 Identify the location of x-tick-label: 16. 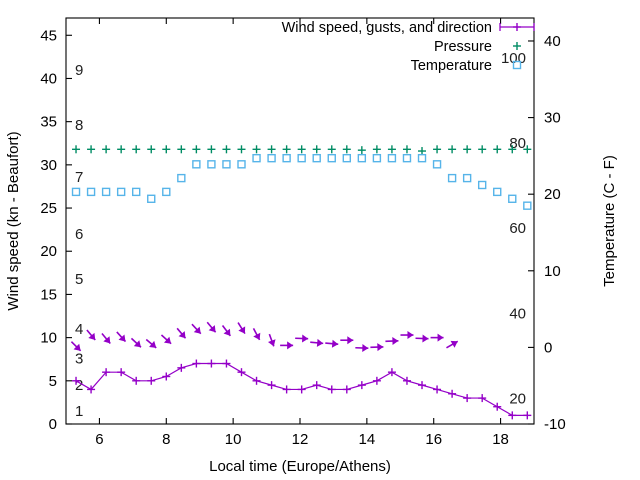
(433, 439).